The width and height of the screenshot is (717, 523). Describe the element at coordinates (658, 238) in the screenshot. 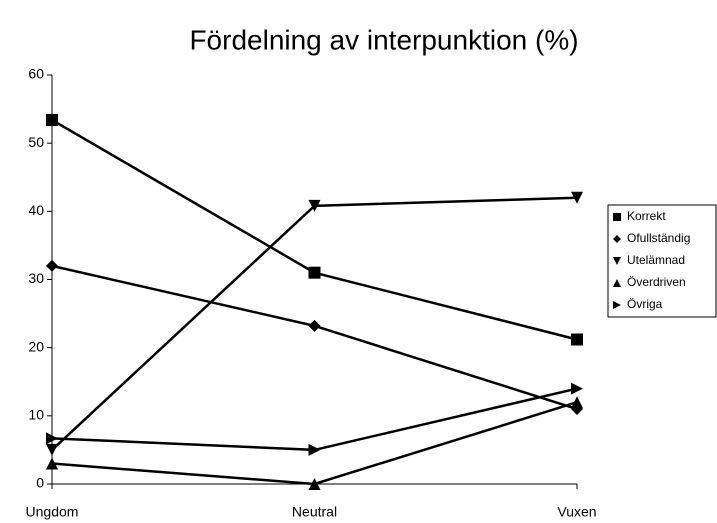

I see `legend-label: Ofullständig` at that location.